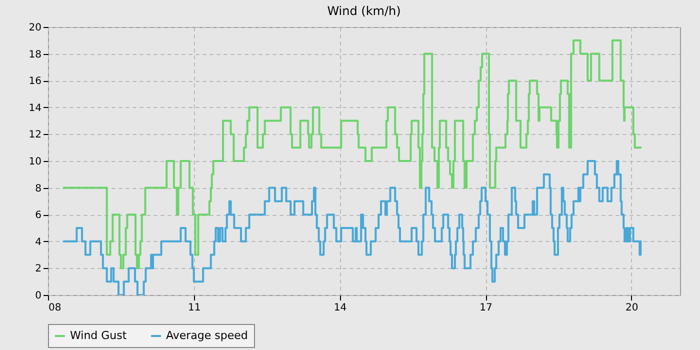 The height and width of the screenshot is (350, 700). I want to click on x-tick-label: 08, so click(55, 308).